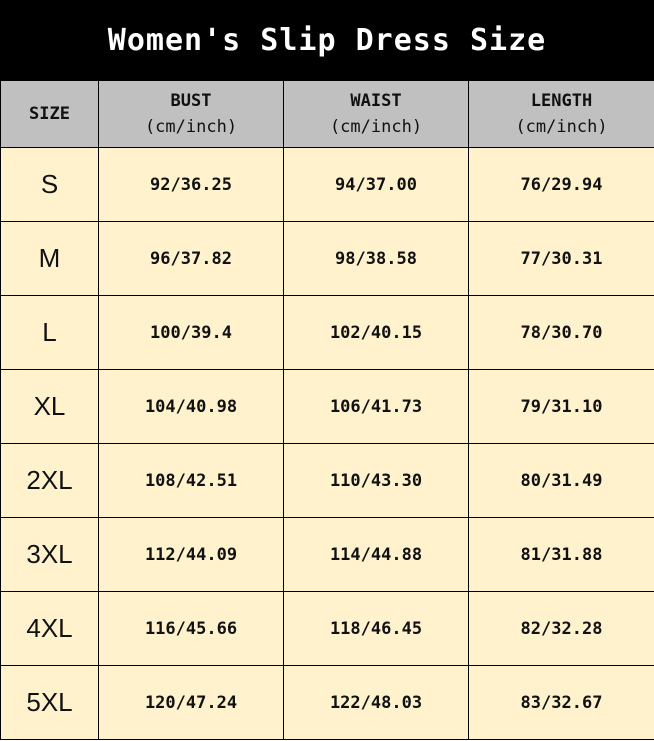  What do you see at coordinates (376, 184) in the screenshot?
I see `cell-waist: 94/37.00` at bounding box center [376, 184].